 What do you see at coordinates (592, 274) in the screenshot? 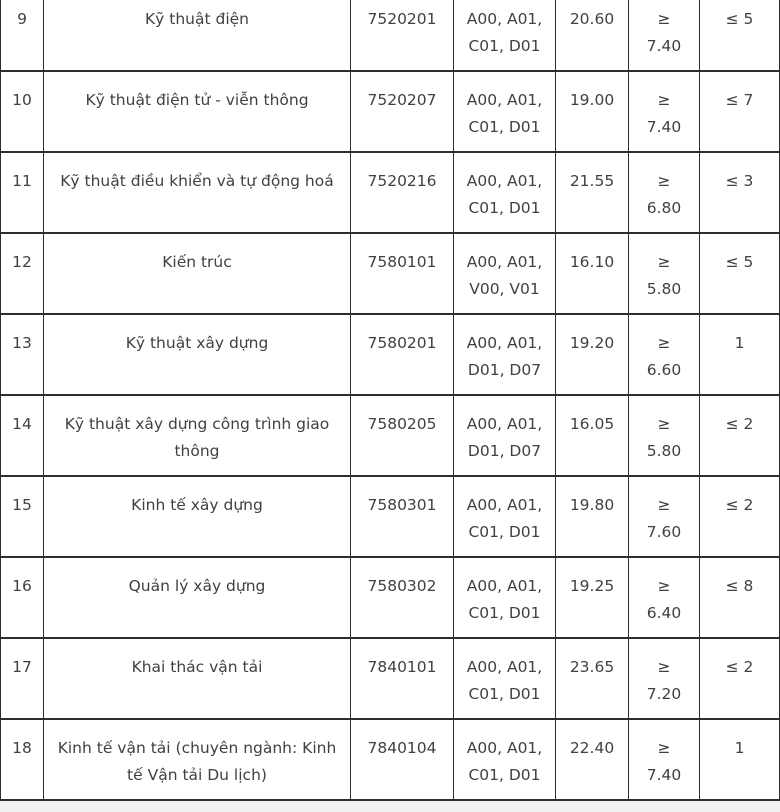
I see `benchmark-score: 16.10` at bounding box center [592, 274].